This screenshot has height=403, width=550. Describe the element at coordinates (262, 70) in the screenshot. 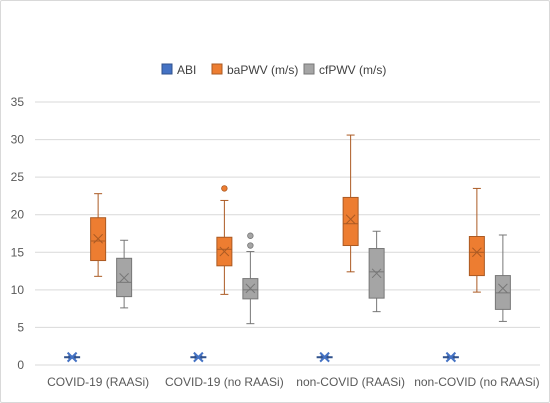

I see `legend-label: baPWV (m/s)` at that location.